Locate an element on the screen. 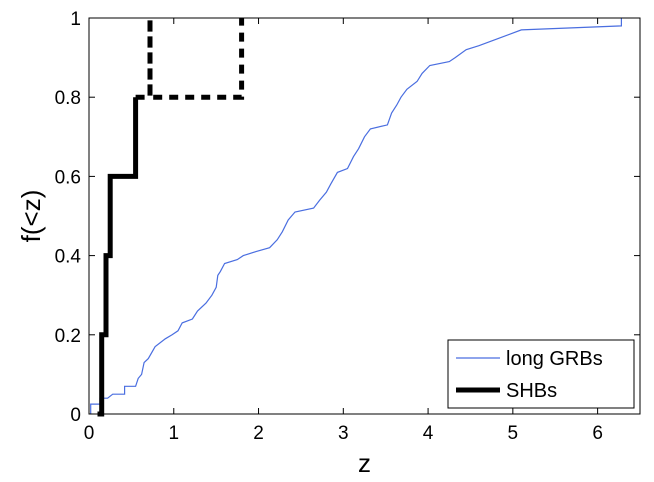 The image size is (654, 482). y-tick-label: 0.2 is located at coordinates (68, 336).